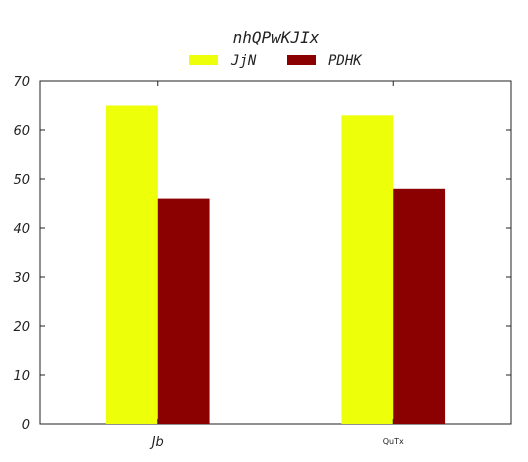 This screenshot has width=528, height=462. Describe the element at coordinates (26, 425) in the screenshot. I see `y-tick-label: 0` at that location.